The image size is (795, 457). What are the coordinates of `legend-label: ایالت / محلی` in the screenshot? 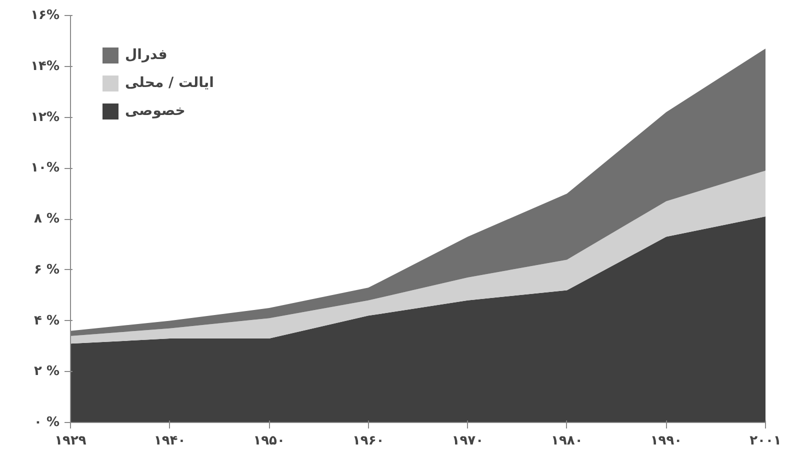 It's located at (169, 83).